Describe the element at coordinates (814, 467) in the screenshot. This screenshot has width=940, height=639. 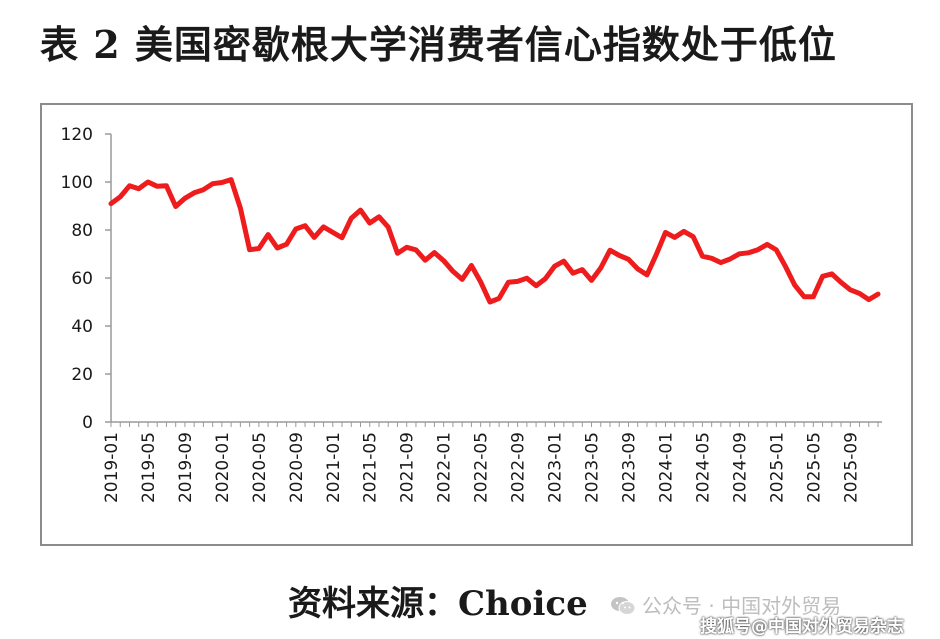
I see `x-tick-label: 2025-05` at that location.